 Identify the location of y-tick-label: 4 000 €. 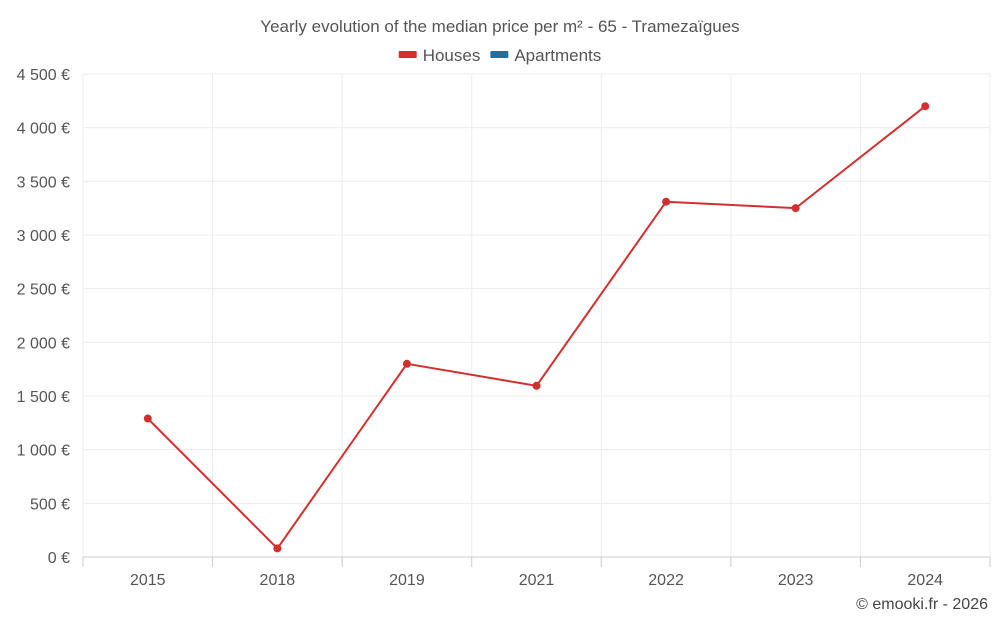
(43, 129).